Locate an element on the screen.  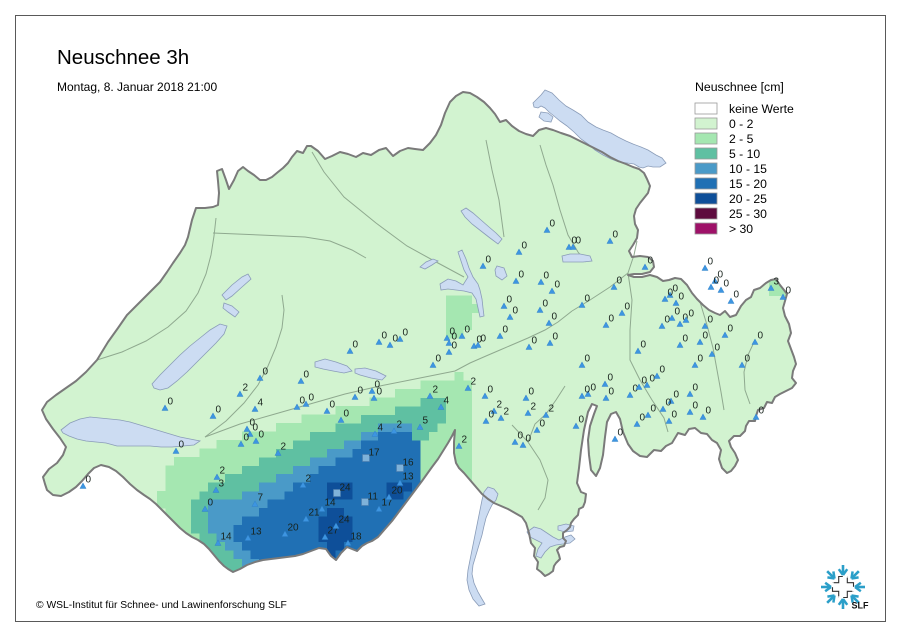
svg-text: 7 is located at coordinates (261, 498).